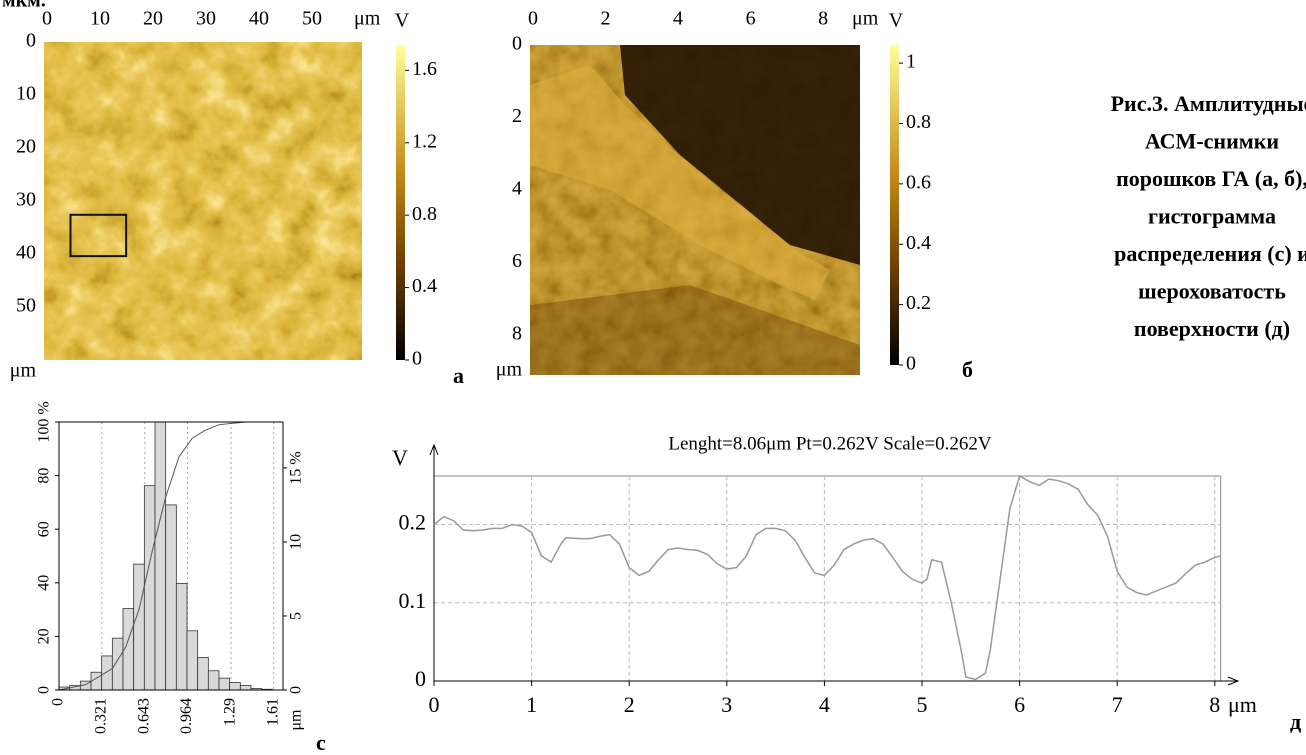 The image size is (1306, 755). What do you see at coordinates (203, 201) in the screenshot?
I see `afm-image` at bounding box center [203, 201].